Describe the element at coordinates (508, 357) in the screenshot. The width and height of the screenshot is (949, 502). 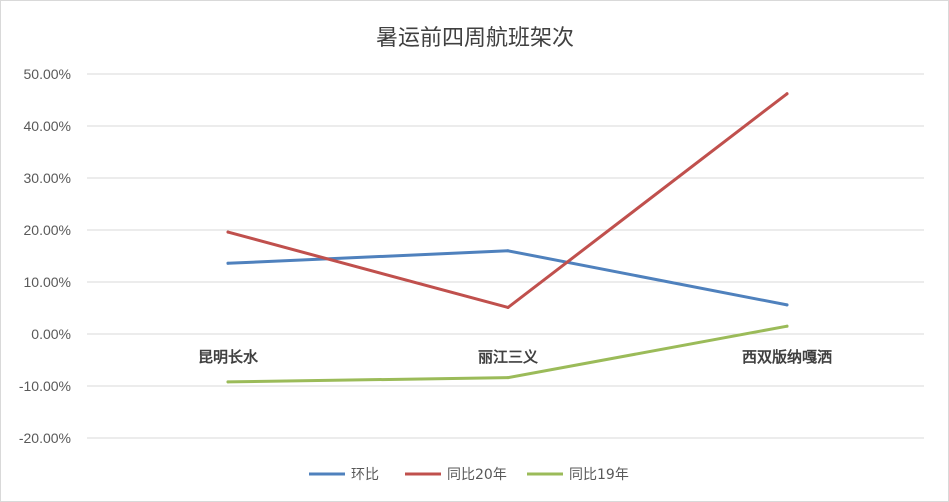
I see `category-label: 丽江三义` at that location.